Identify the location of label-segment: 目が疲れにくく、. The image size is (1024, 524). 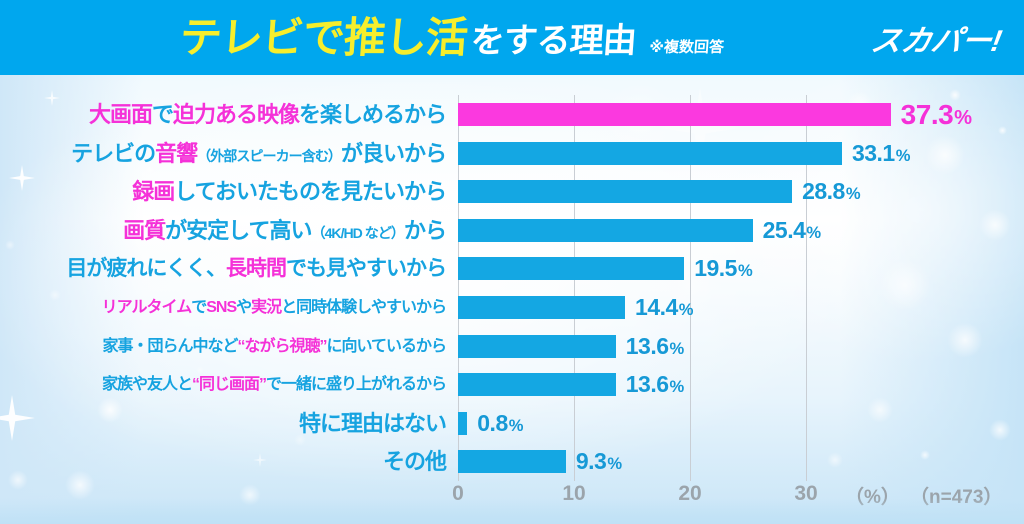
(146, 269).